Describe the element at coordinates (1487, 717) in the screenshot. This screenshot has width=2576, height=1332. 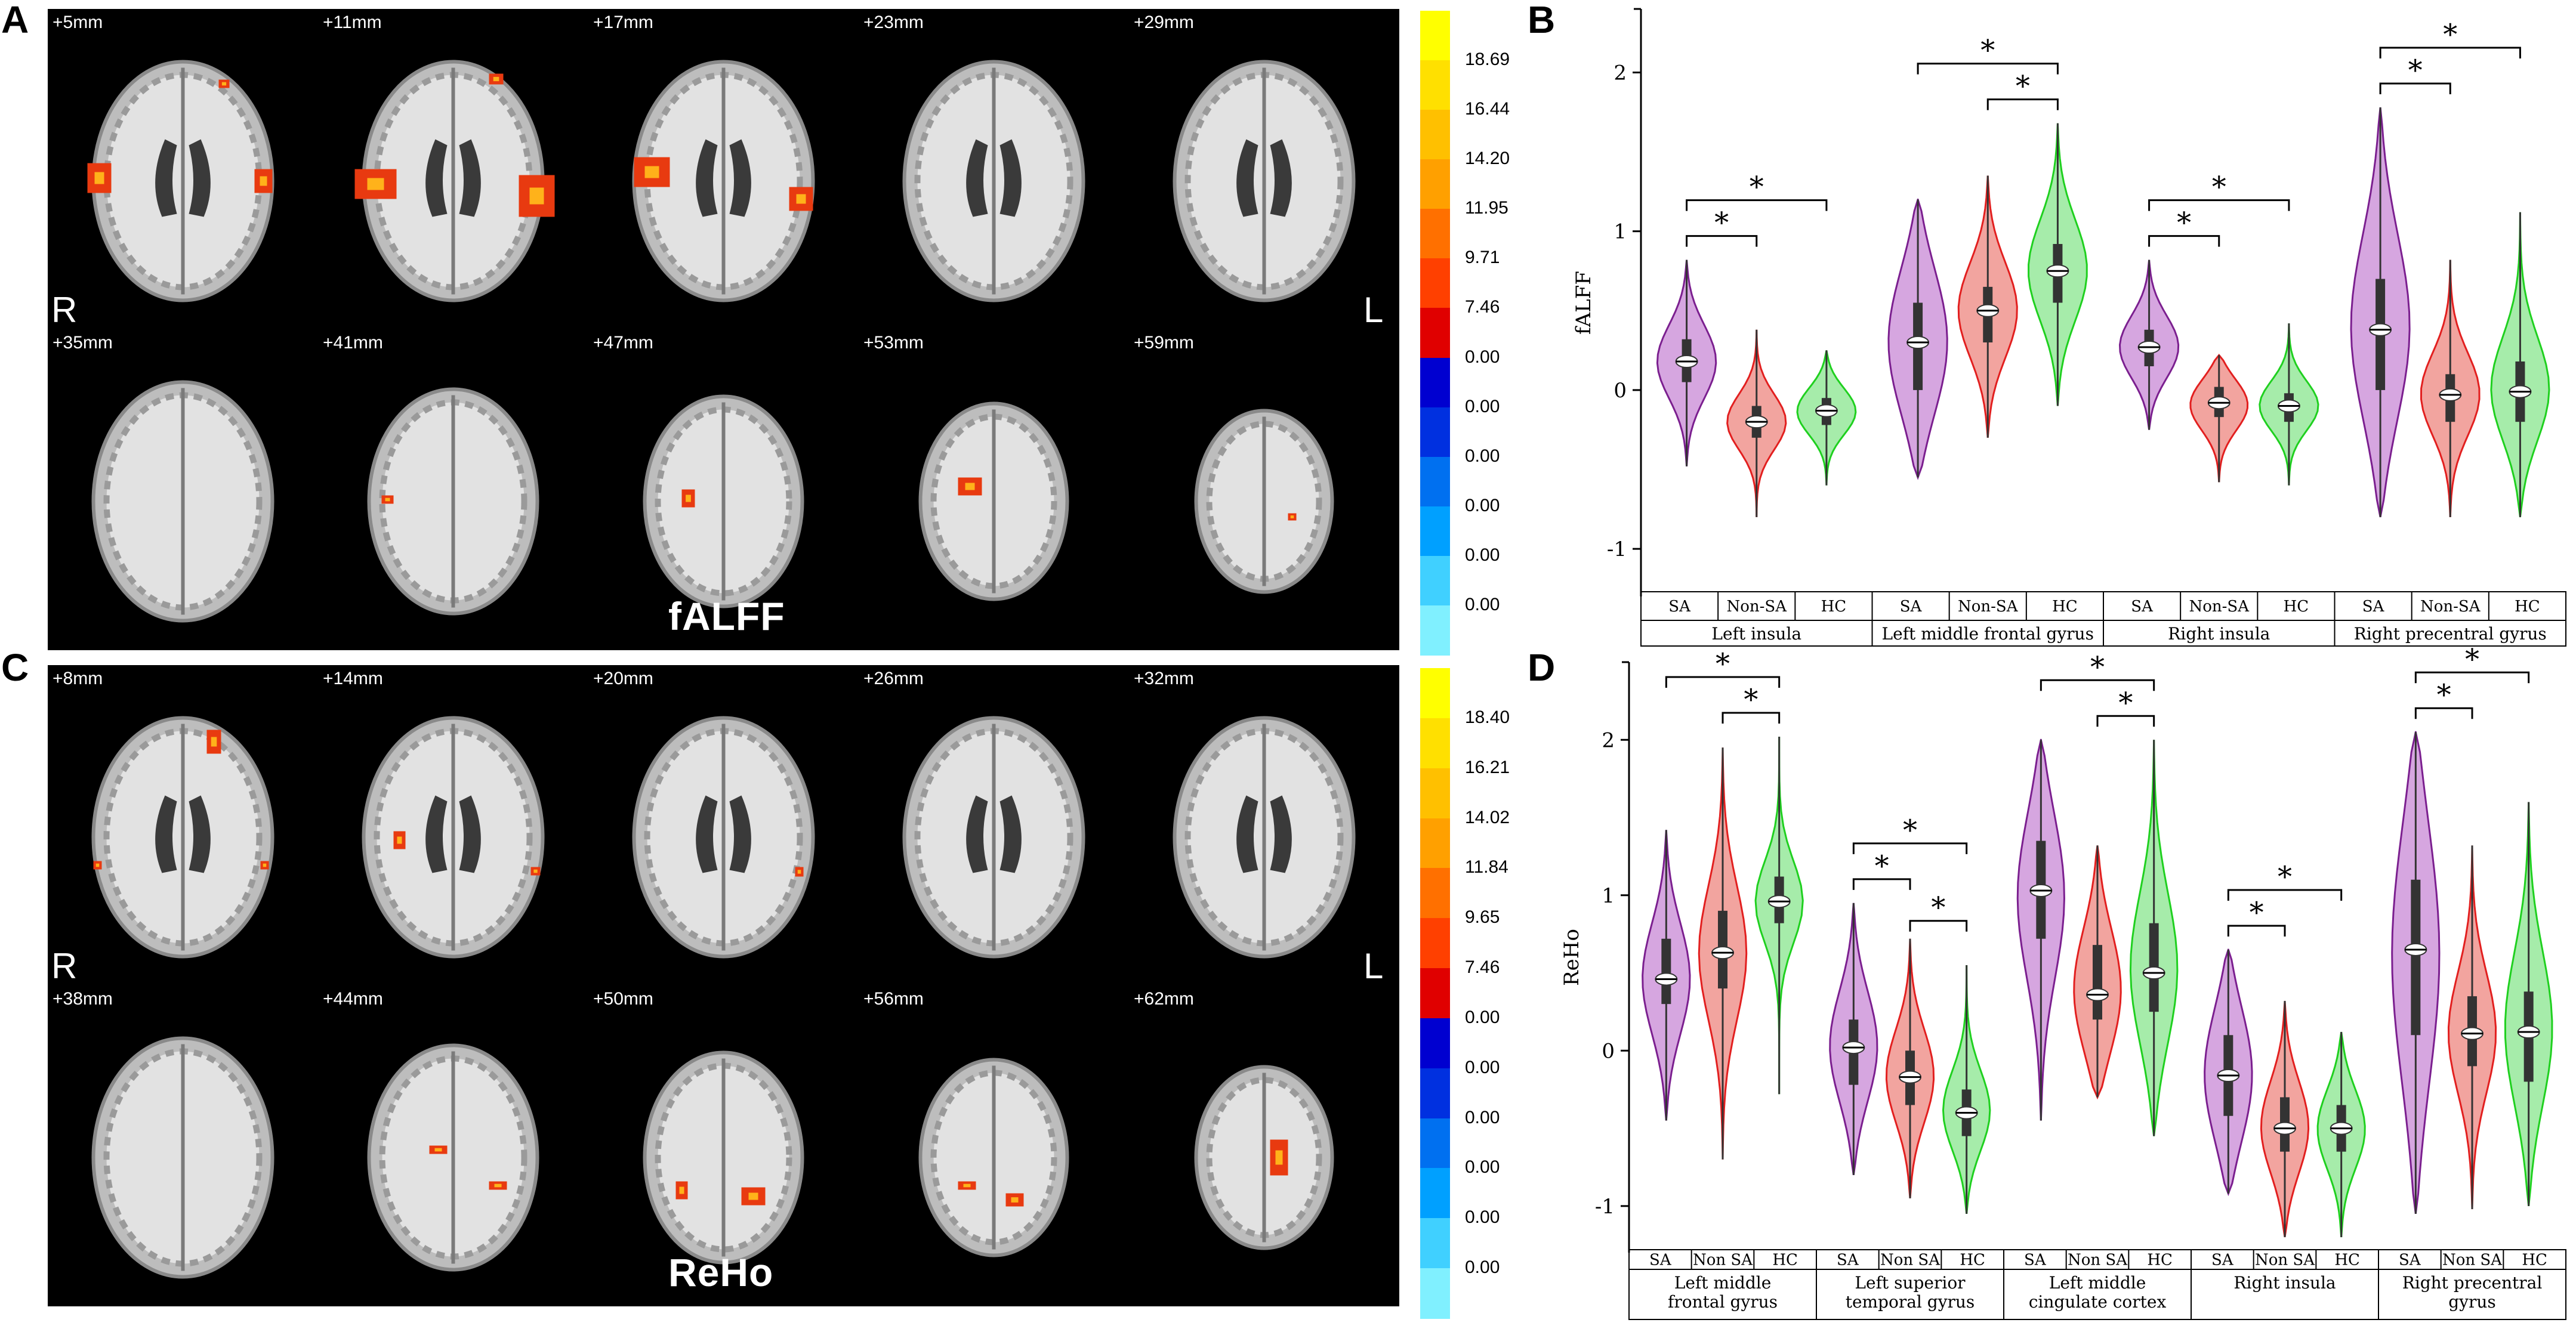
I see `colorbar-tick-label: 18.40` at that location.